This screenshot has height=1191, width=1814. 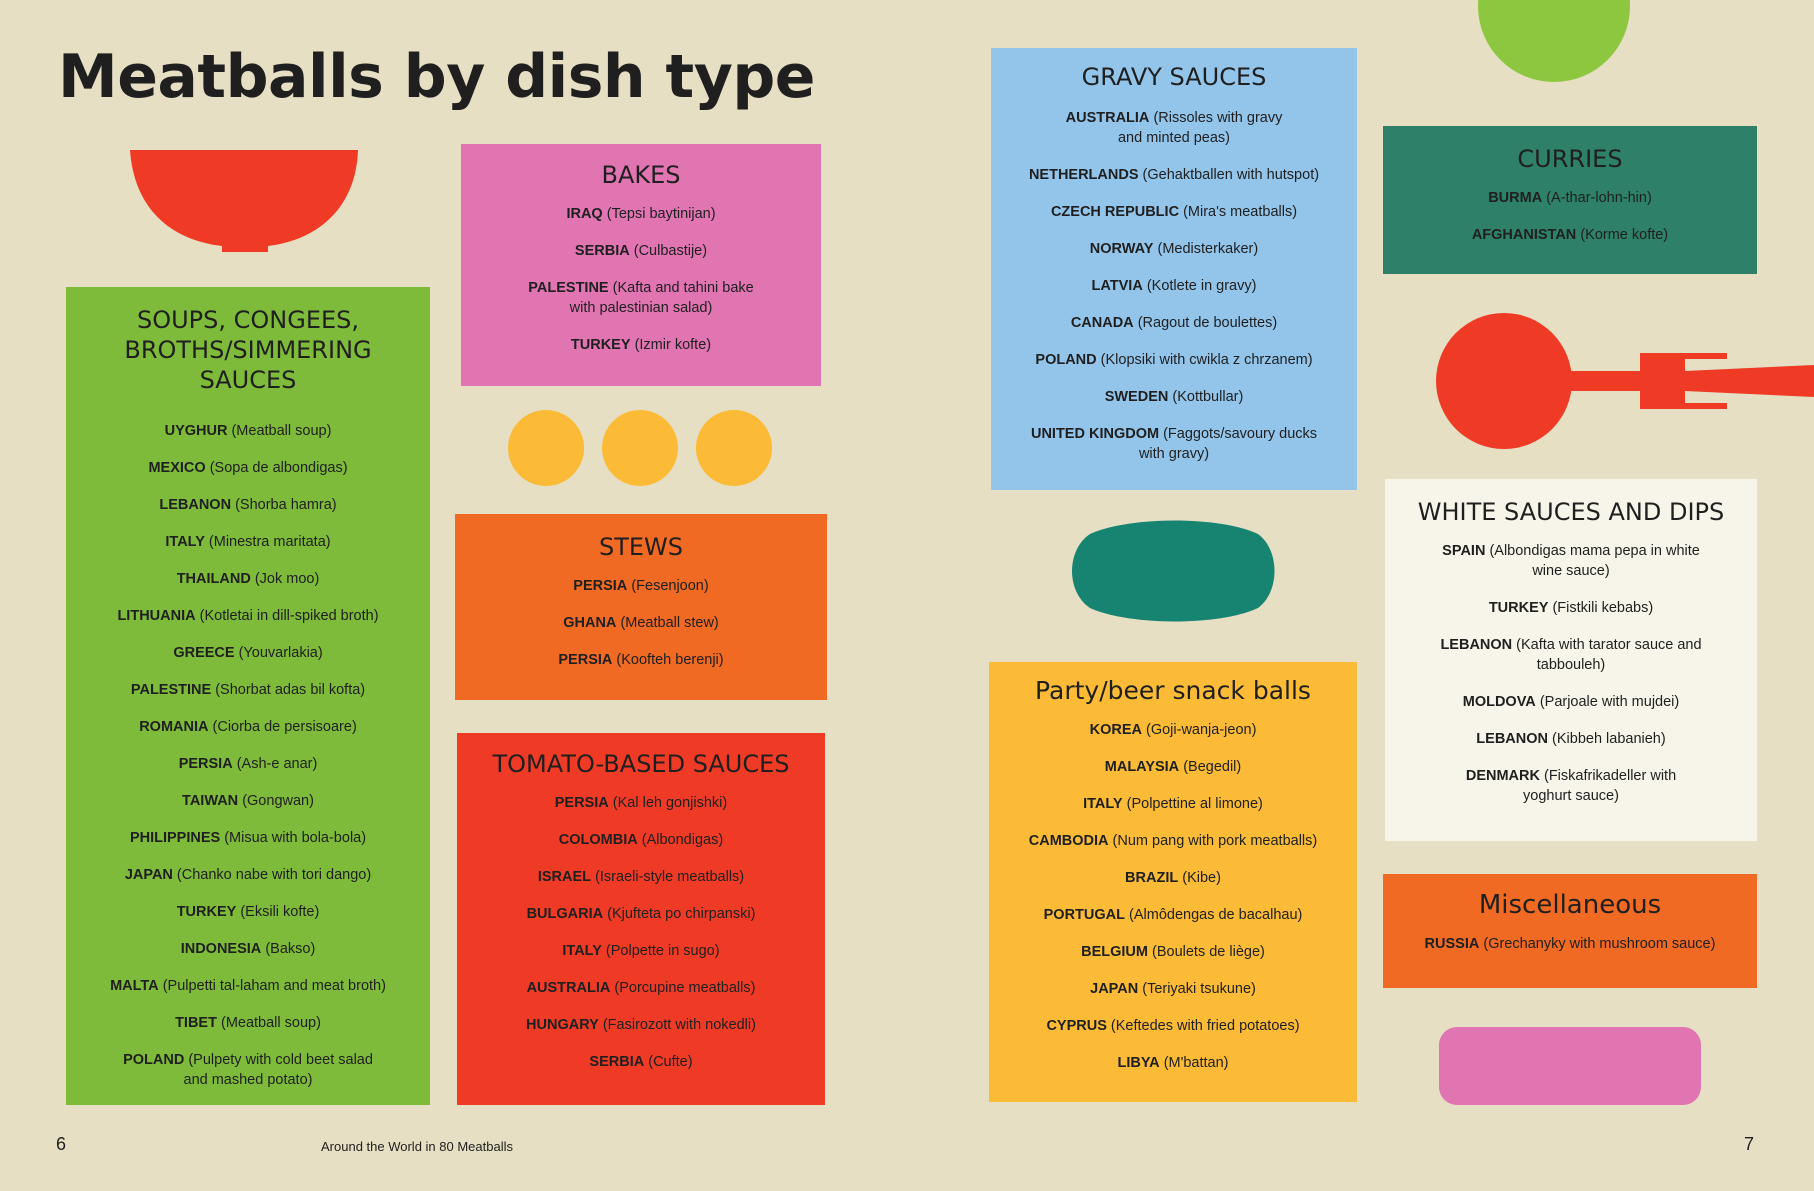 What do you see at coordinates (1173, 730) in the screenshot?
I see `list-item: KOREA (Goji-wanja-jeon)` at bounding box center [1173, 730].